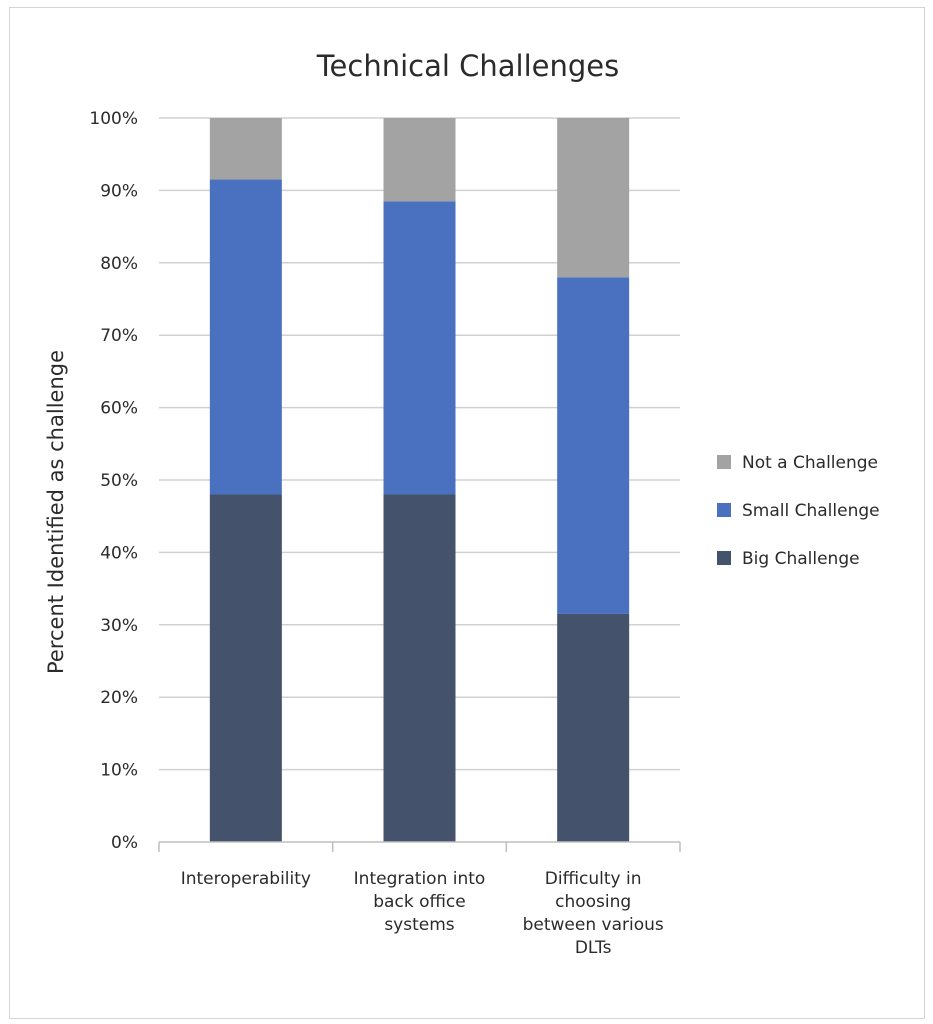 The width and height of the screenshot is (933, 1024). I want to click on x-category-line: systems, so click(419, 925).